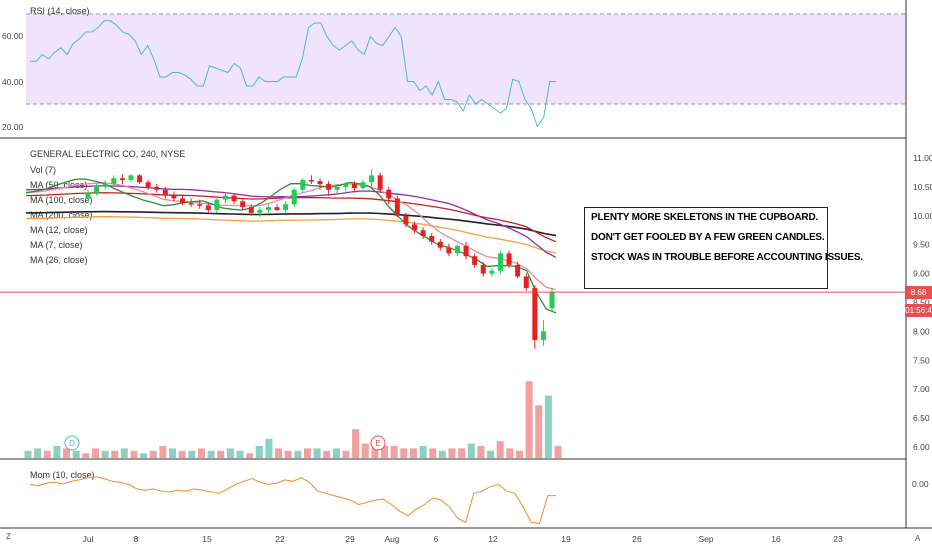 Image resolution: width=932 pixels, height=550 pixels. Describe the element at coordinates (920, 484) in the screenshot. I see `mom-tick-0: 0.00` at that location.